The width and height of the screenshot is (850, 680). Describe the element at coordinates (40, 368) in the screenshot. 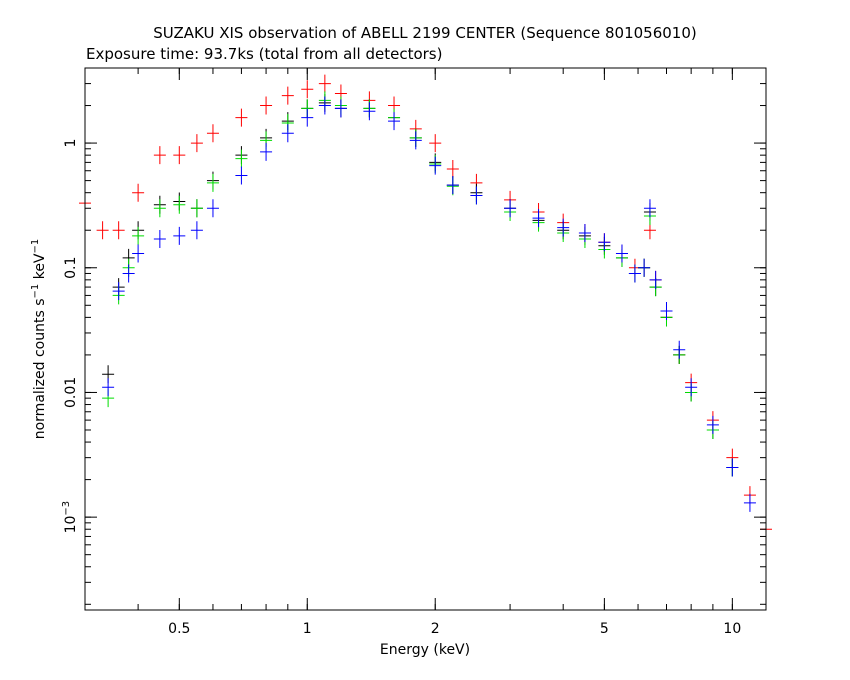

I see `y-axis-label-main: normalized counts s` at that location.